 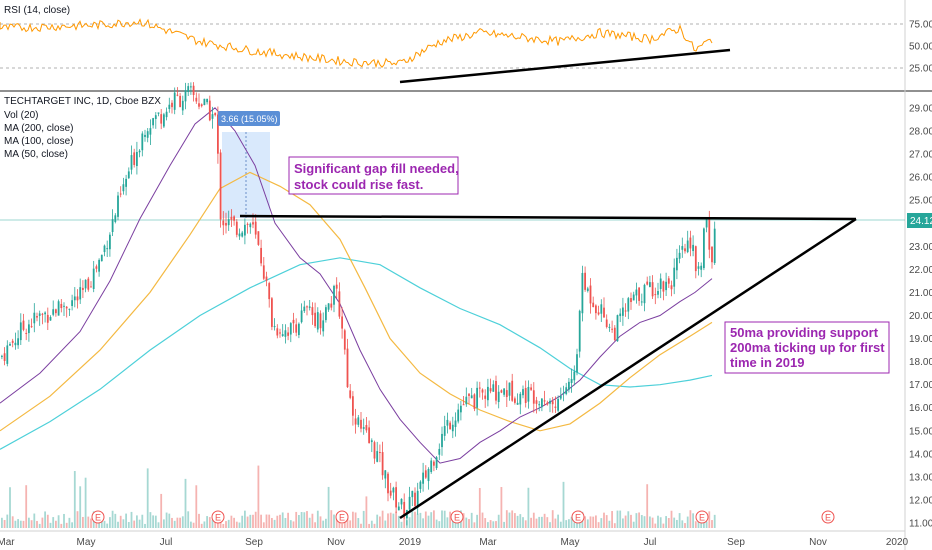 I want to click on price-tick-label: 20.00, so click(x=920, y=316).